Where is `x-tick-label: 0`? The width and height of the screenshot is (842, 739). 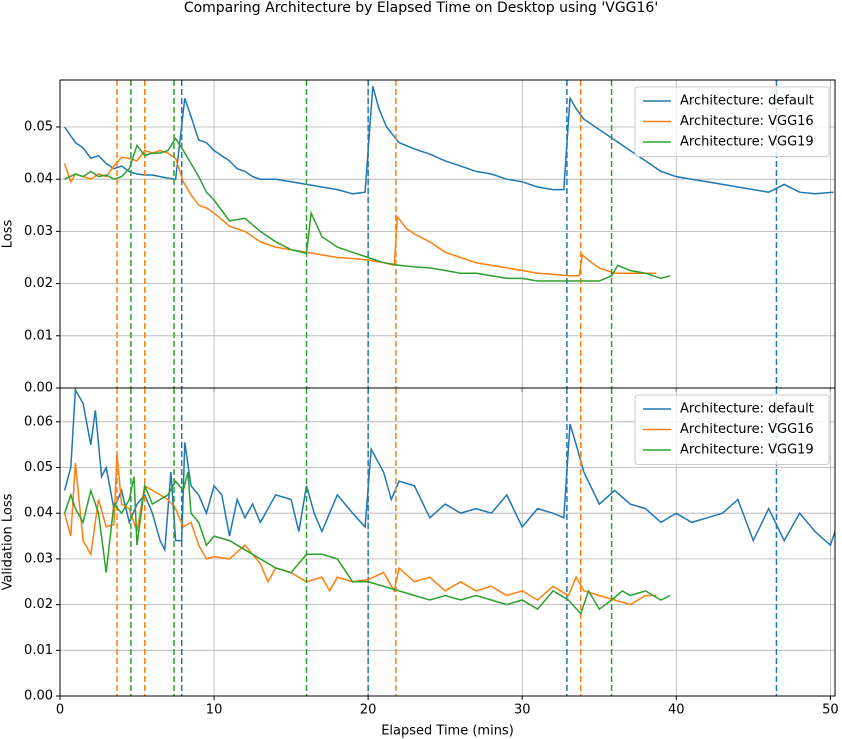
x-tick-label: 0 is located at coordinates (60, 710).